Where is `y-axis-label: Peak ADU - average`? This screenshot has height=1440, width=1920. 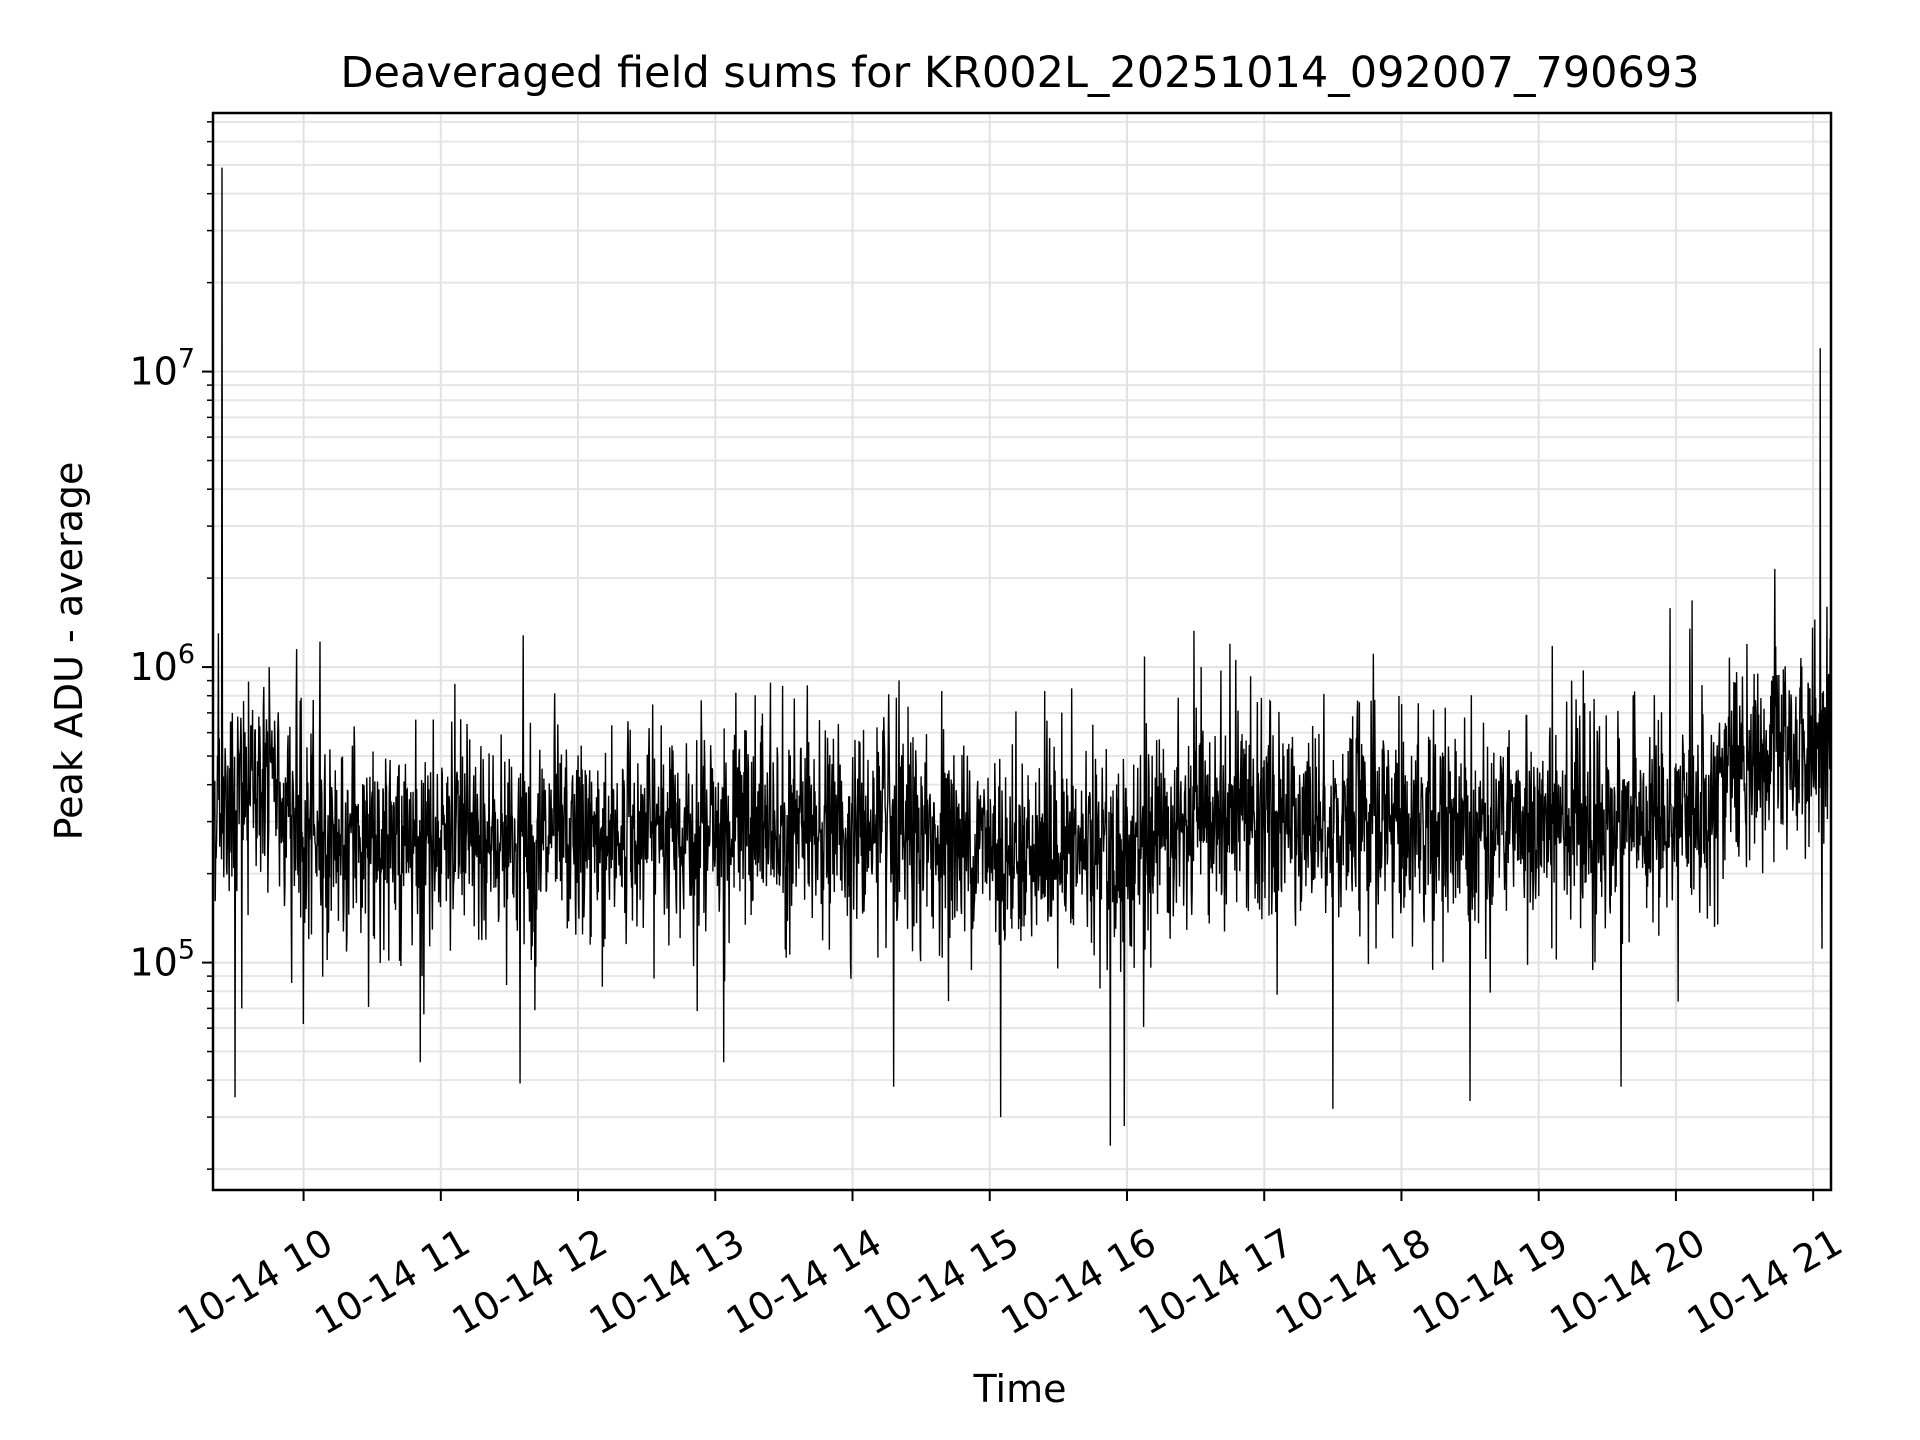 y-axis-label: Peak ADU - average is located at coordinates (69, 651).